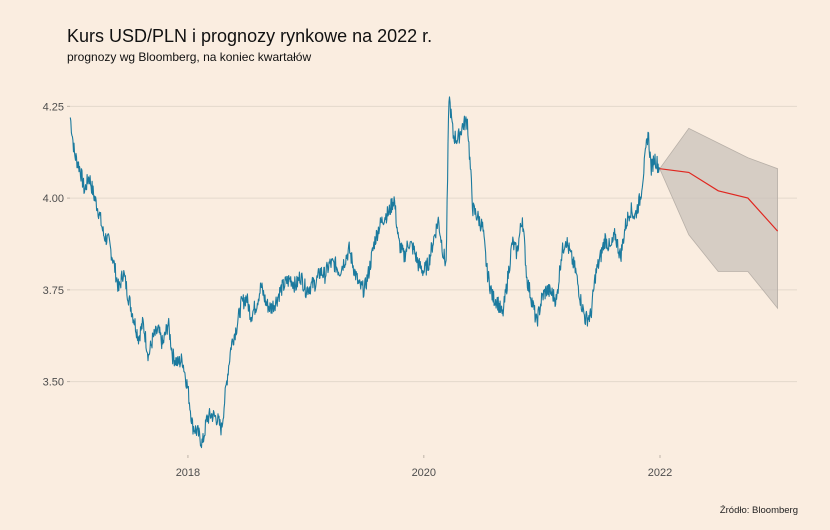 The image size is (830, 530). What do you see at coordinates (53, 383) in the screenshot?
I see `y-tick-label-3.50: 3.50` at bounding box center [53, 383].